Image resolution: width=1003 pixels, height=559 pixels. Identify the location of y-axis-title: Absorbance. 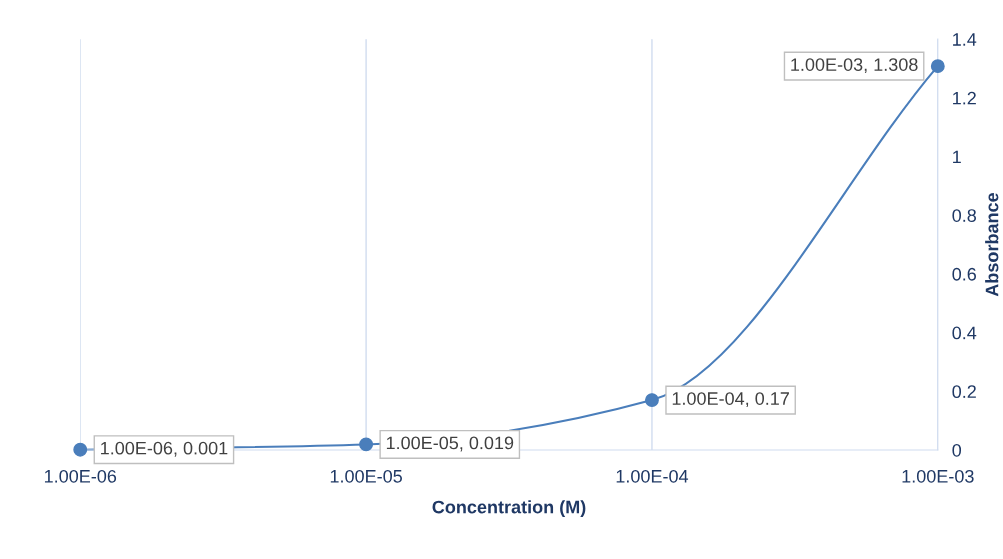
(992, 245).